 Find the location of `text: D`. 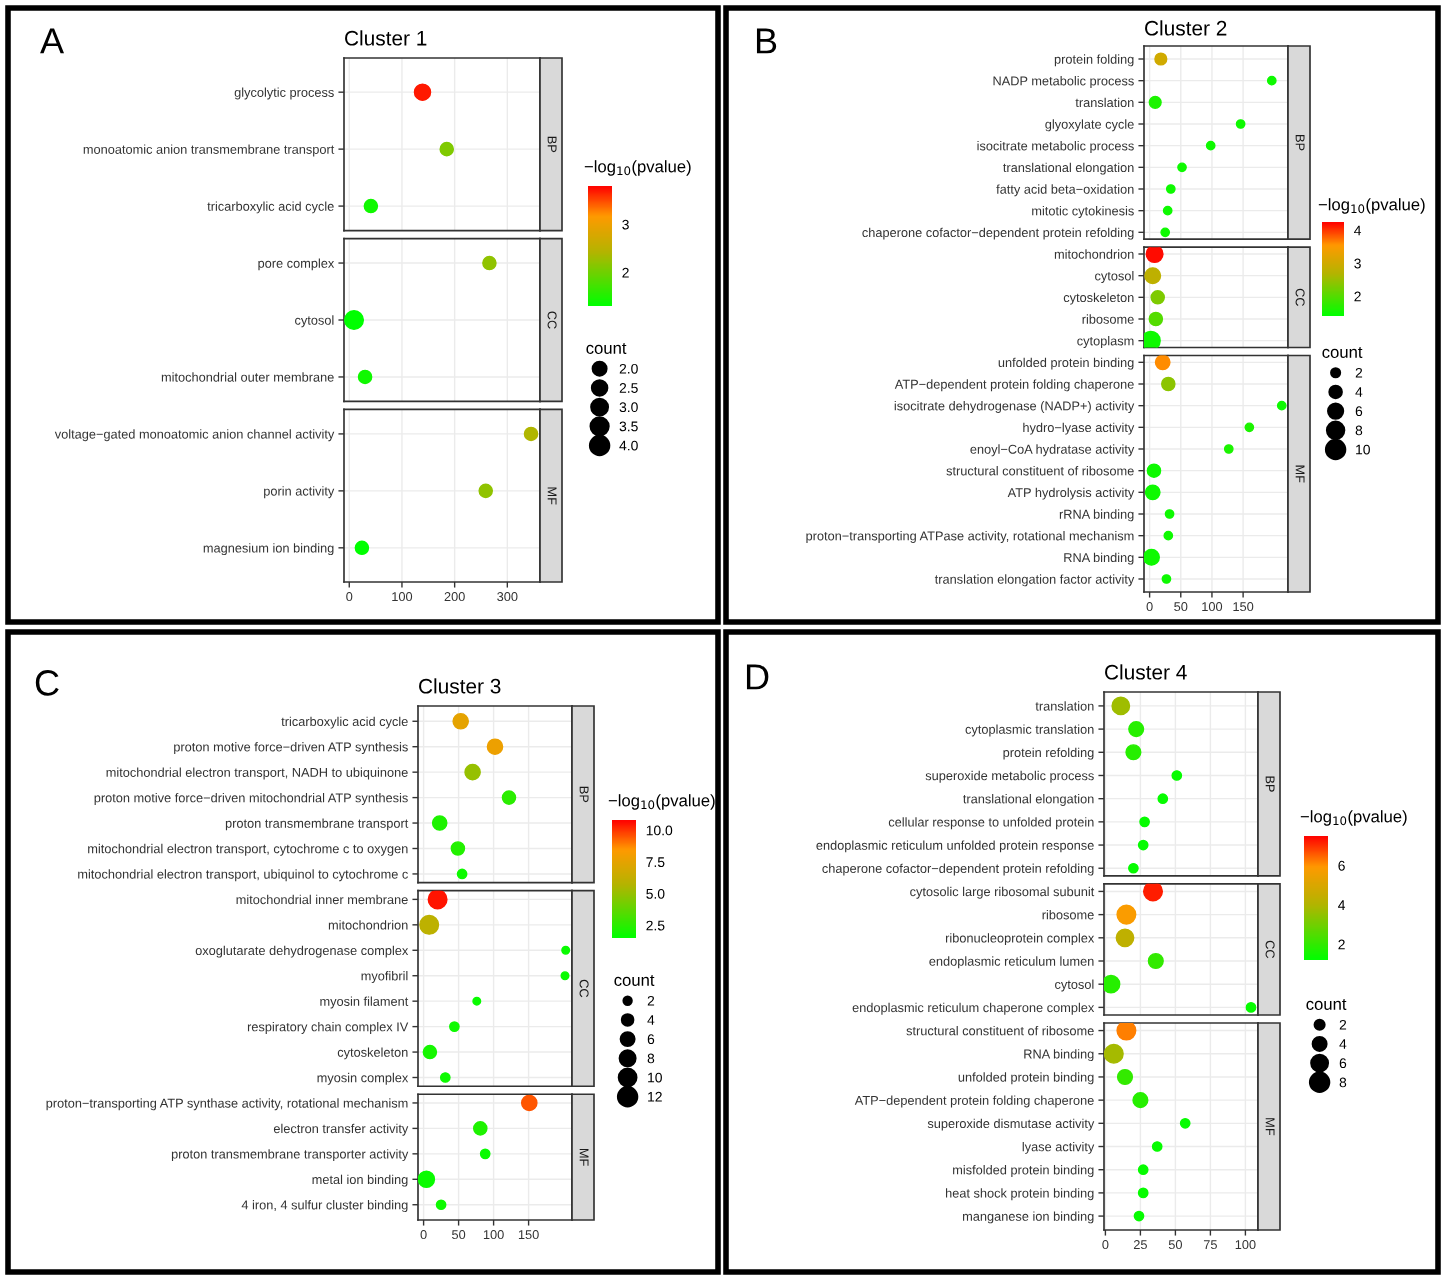

text: D is located at coordinates (757, 677).